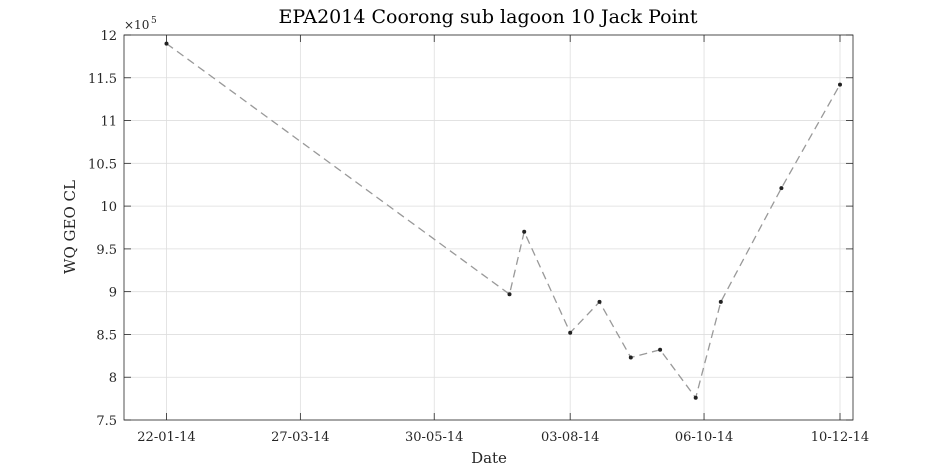  Describe the element at coordinates (113, 378) in the screenshot. I see `y-tick-label: 8` at that location.